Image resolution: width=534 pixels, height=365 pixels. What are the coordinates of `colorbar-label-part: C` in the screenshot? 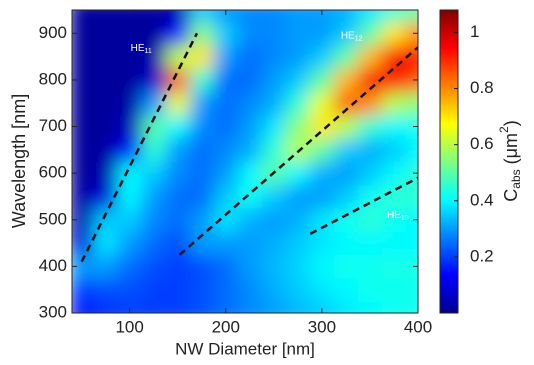 It's located at (511, 195).